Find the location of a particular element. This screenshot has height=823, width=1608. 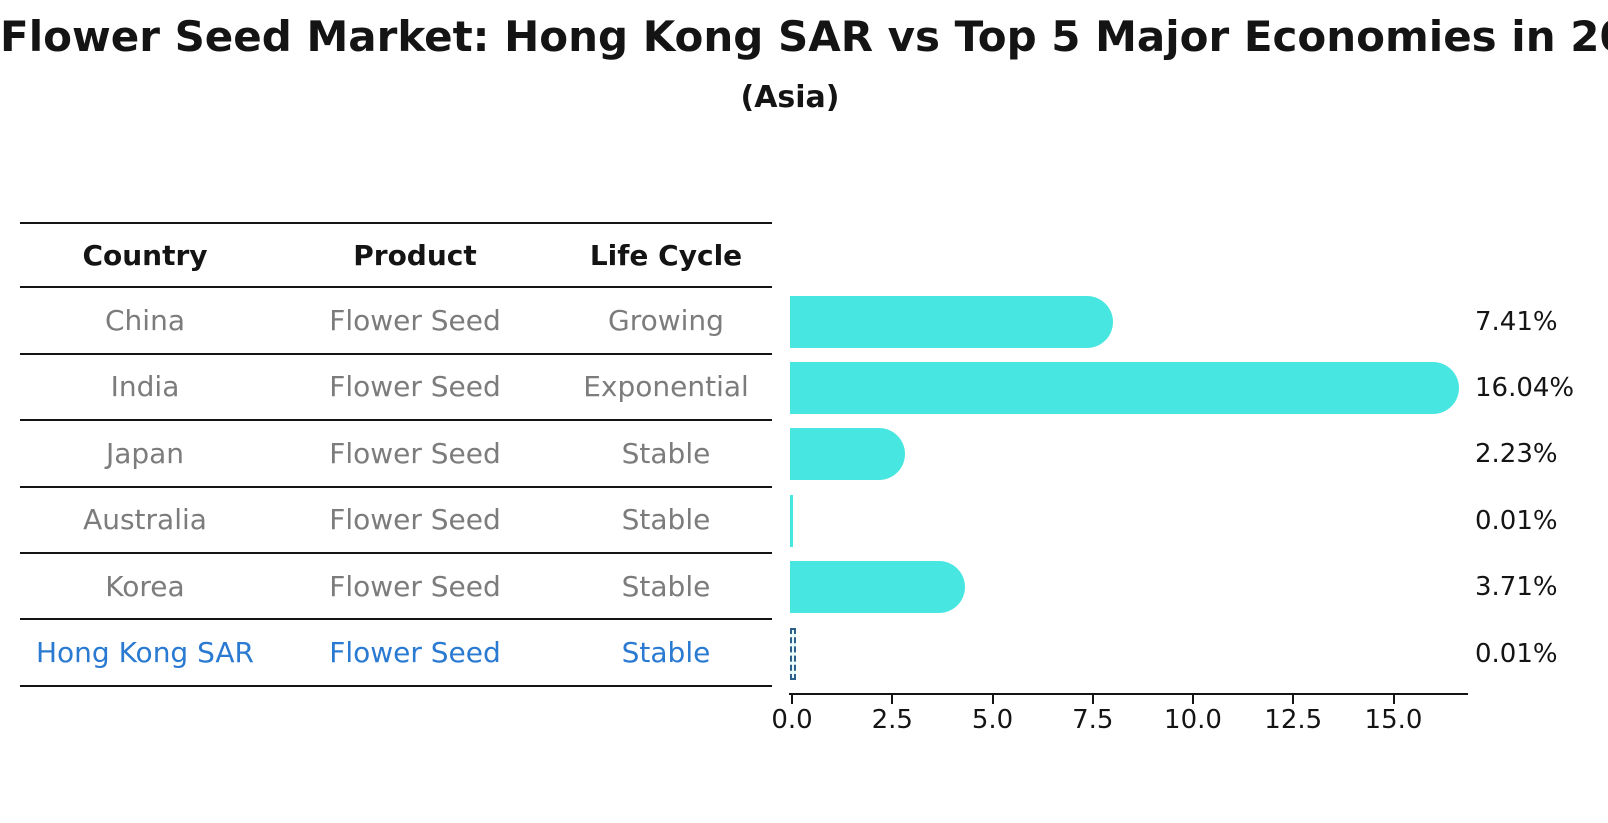

x-tick-label: 2.5 is located at coordinates (892, 720).